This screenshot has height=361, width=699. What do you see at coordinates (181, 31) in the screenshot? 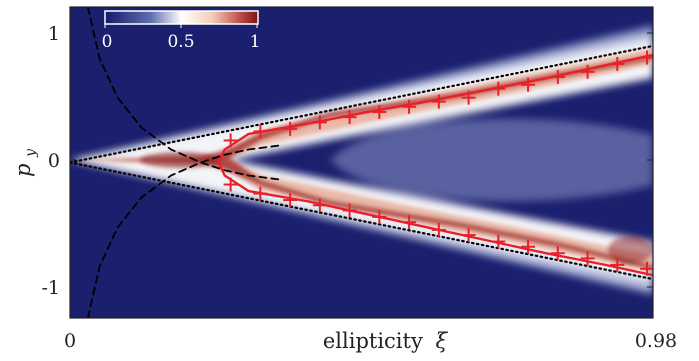
I see `colorbar: 0 0.5 1` at bounding box center [181, 31].